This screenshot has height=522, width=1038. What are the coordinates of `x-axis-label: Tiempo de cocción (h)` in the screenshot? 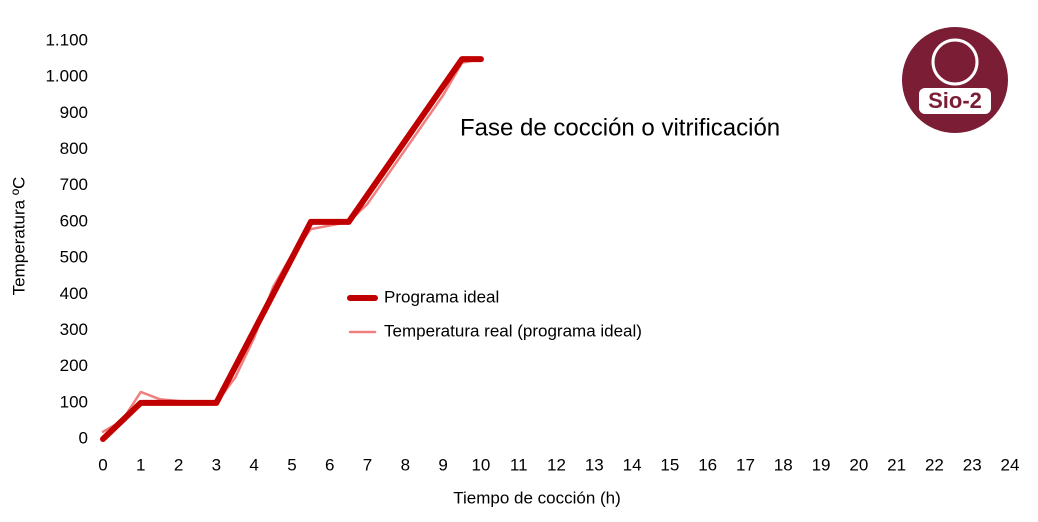 It's located at (537, 497).